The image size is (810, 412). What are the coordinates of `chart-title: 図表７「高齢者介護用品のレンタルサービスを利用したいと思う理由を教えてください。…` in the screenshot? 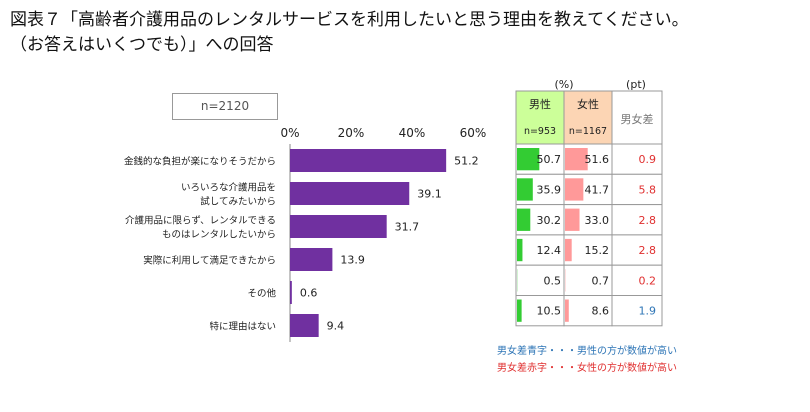 It's located at (349, 33).